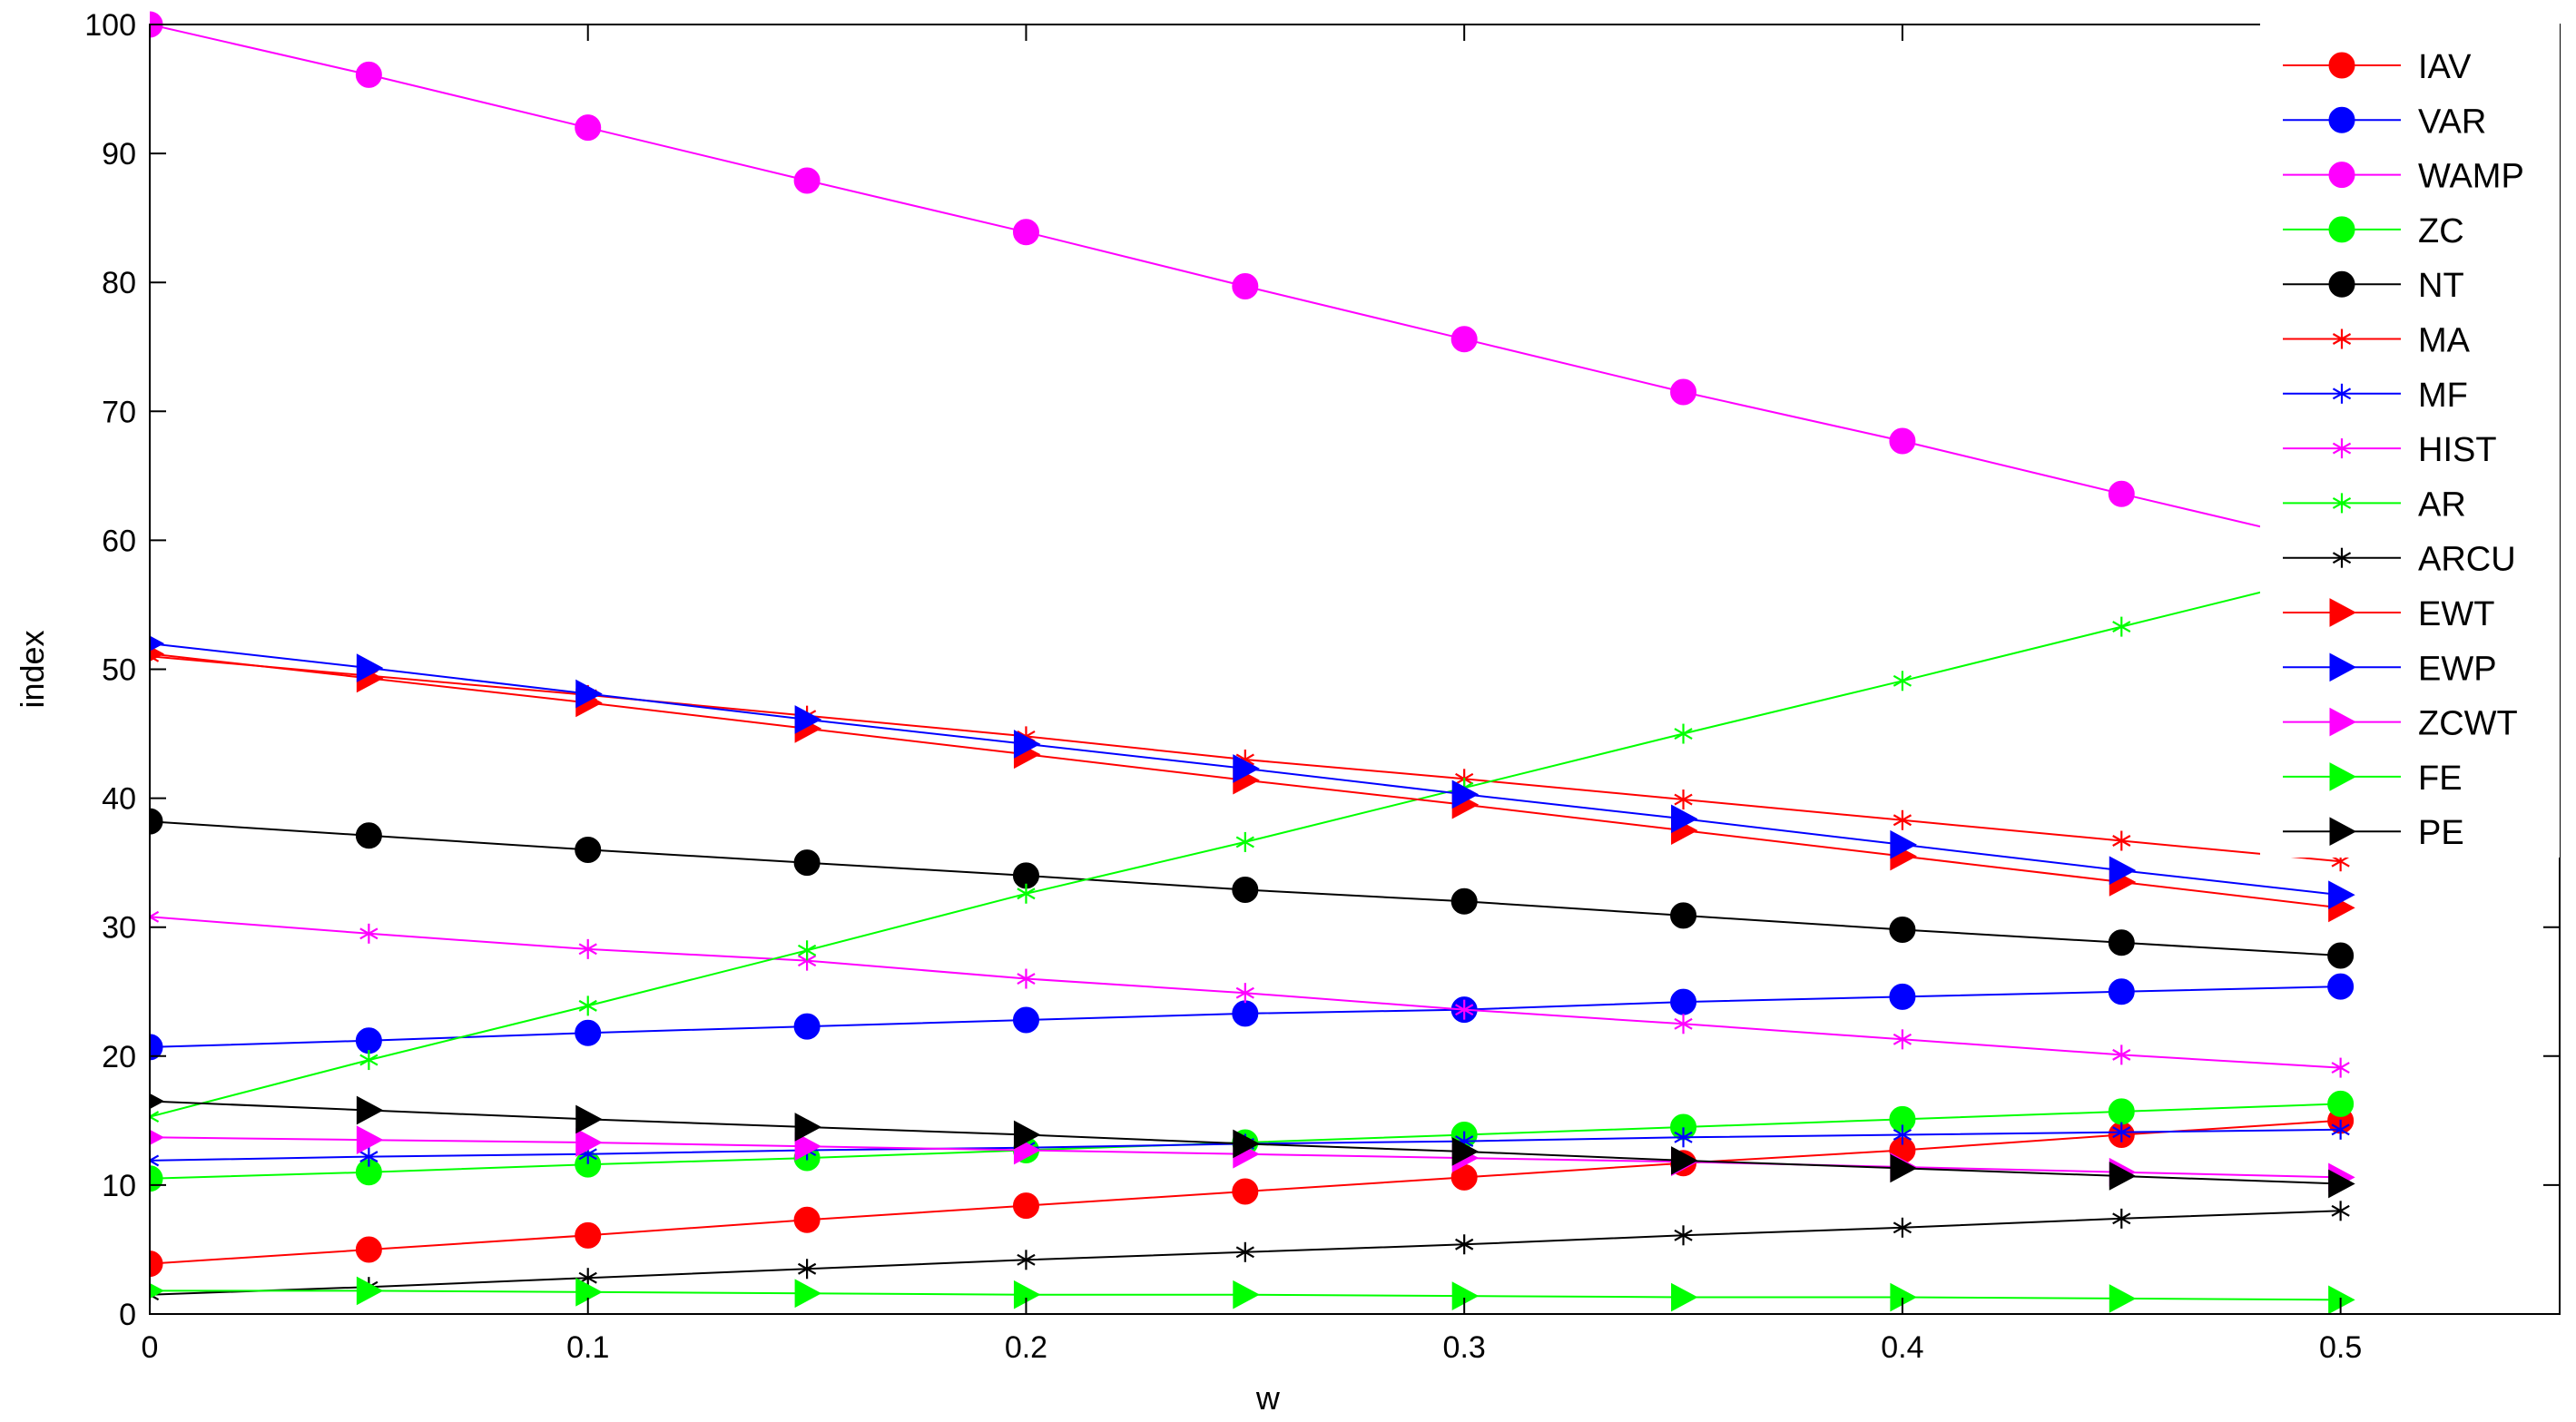 This screenshot has height=1422, width=2576. What do you see at coordinates (119, 670) in the screenshot?
I see `y-tick-label: 50` at bounding box center [119, 670].